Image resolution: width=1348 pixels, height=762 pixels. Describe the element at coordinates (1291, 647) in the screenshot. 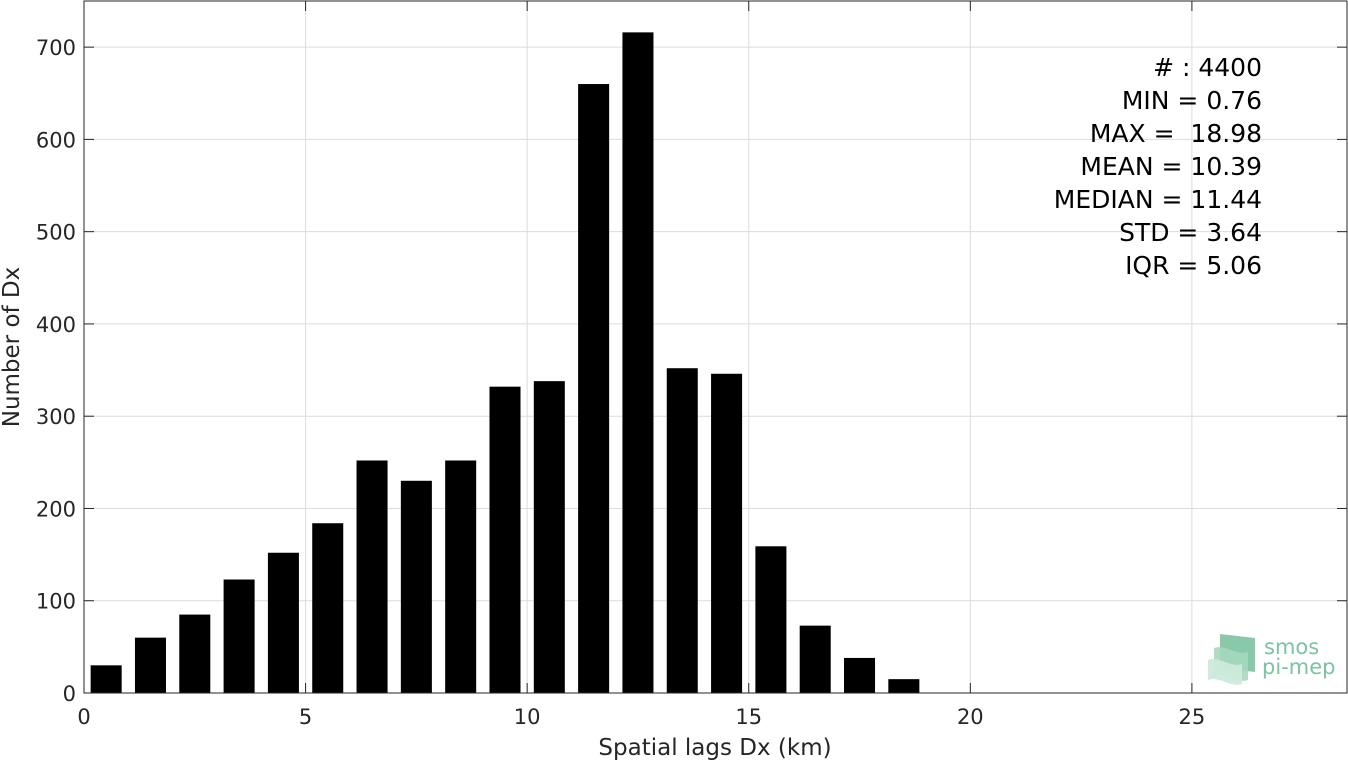

I see `logo-text-smos: smos` at that location.